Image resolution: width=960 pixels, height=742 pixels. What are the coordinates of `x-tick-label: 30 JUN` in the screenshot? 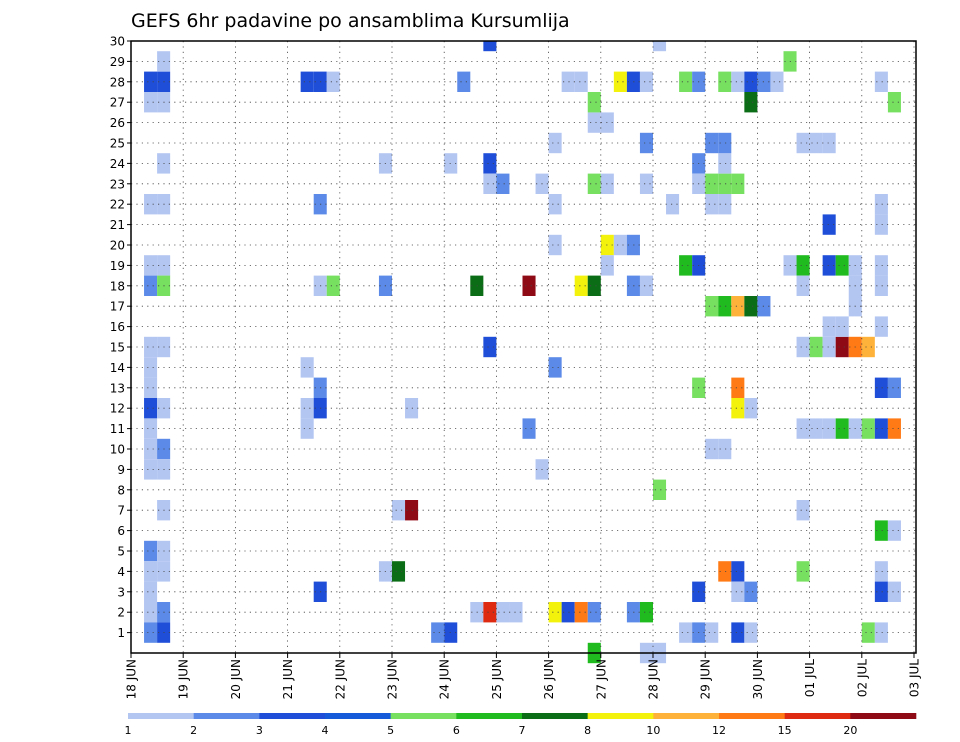 It's located at (758, 679).